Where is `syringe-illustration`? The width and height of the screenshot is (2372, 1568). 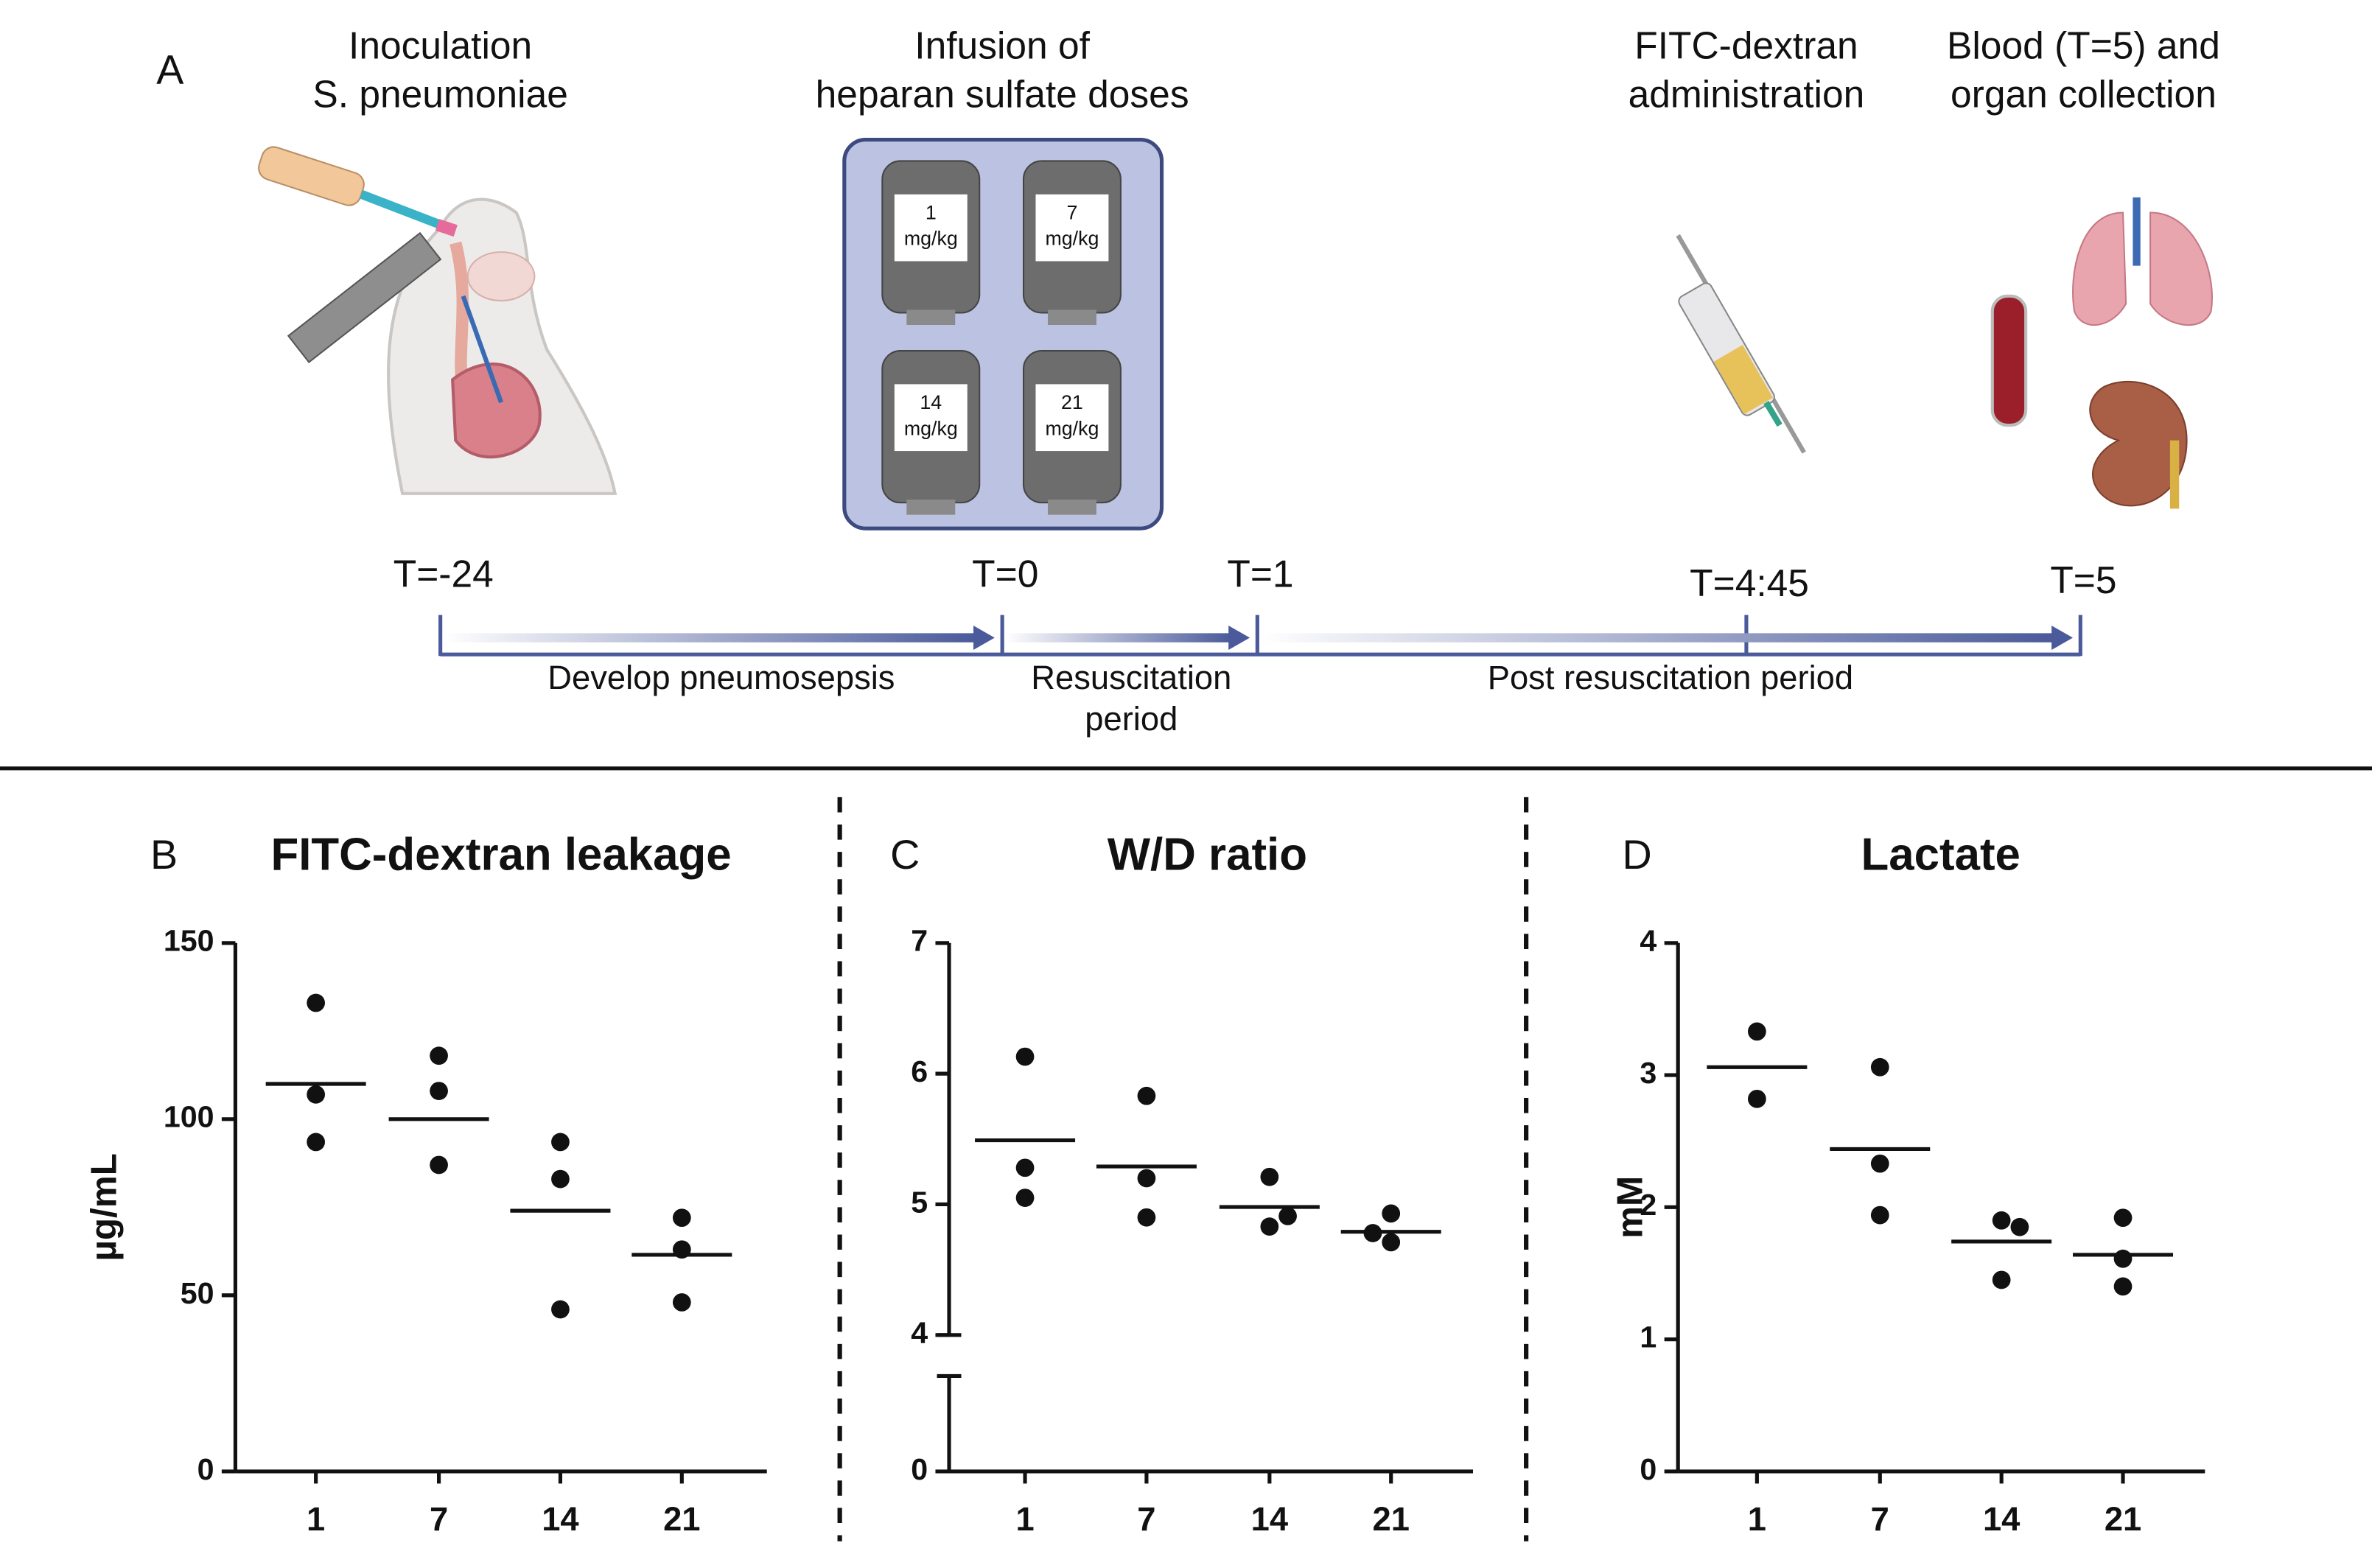 syringe-illustration is located at coordinates (1741, 344).